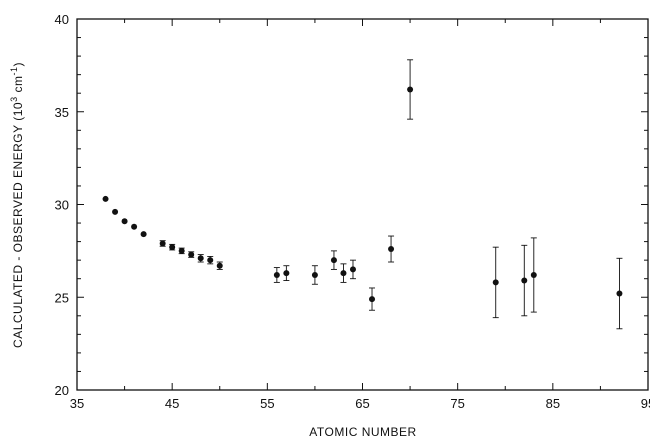  I want to click on y-tick-label: 30, so click(62, 205).